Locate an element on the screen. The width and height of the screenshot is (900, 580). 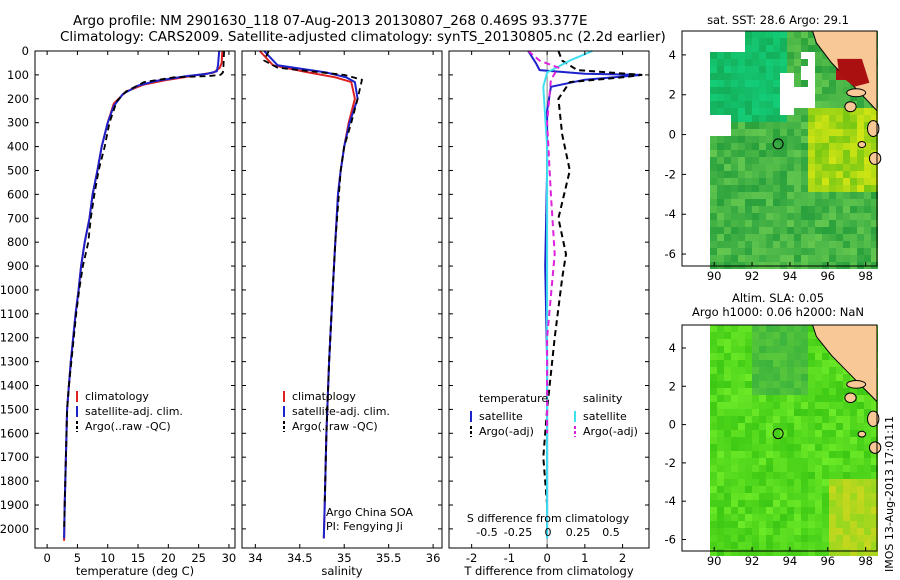
series-line-satellite is located at coordinates (567, 294).